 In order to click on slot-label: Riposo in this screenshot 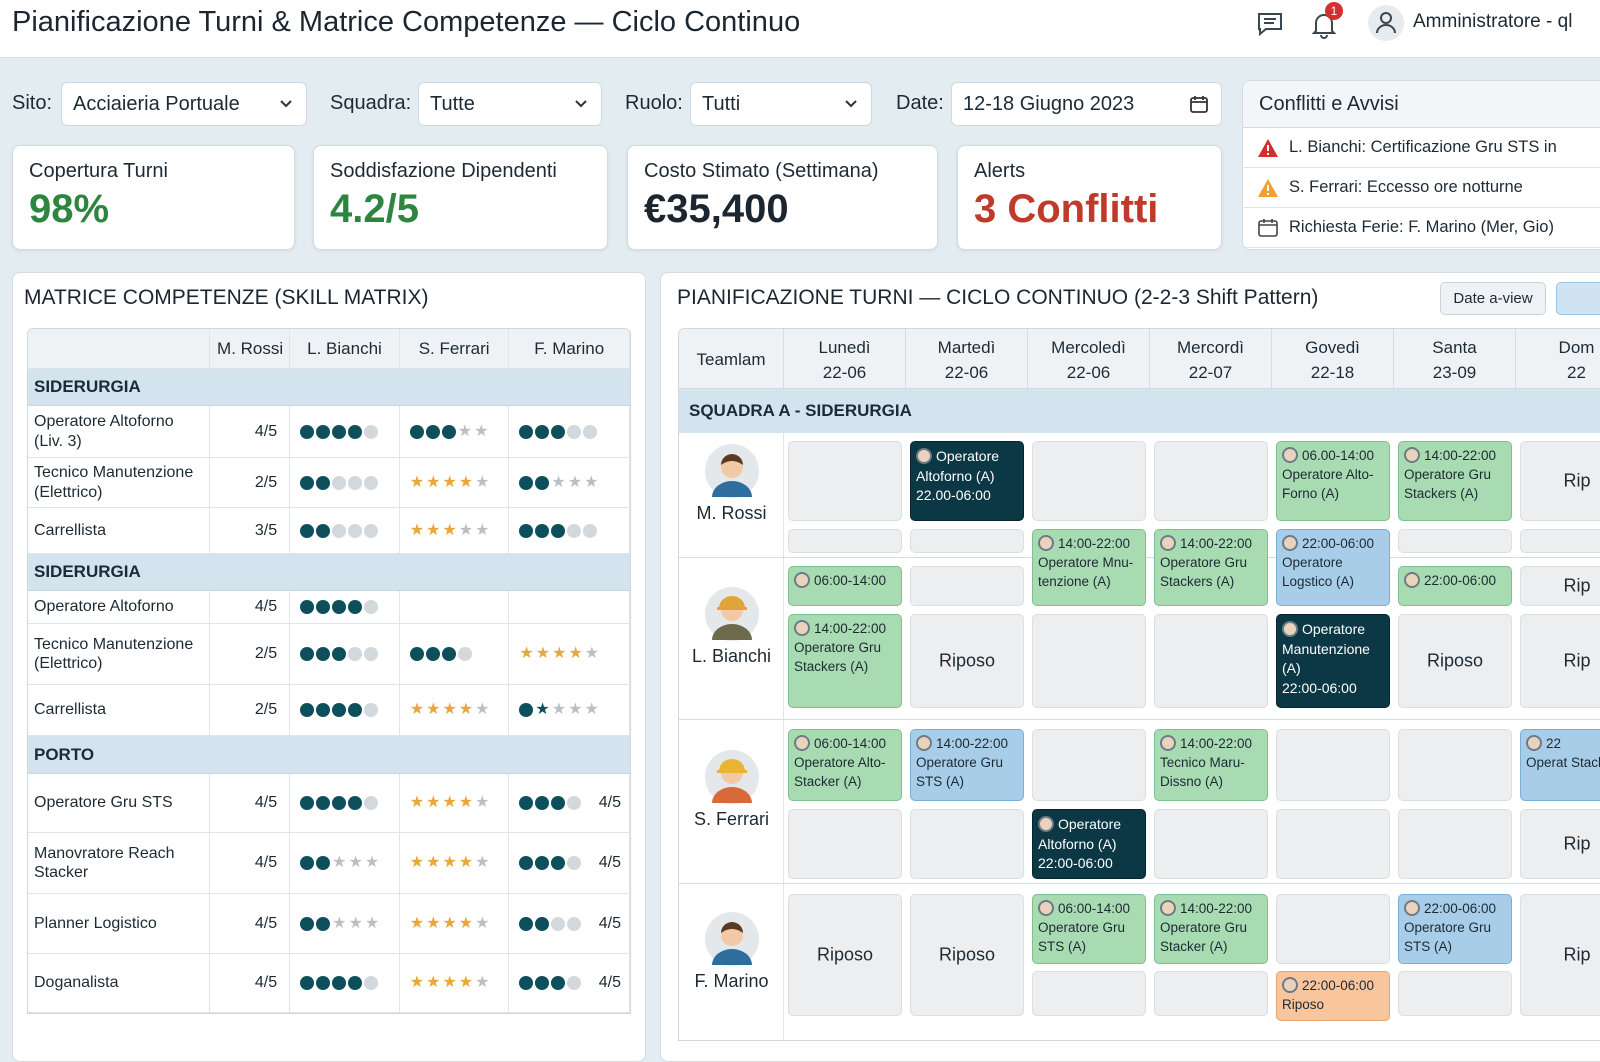, I will do `click(967, 660)`.